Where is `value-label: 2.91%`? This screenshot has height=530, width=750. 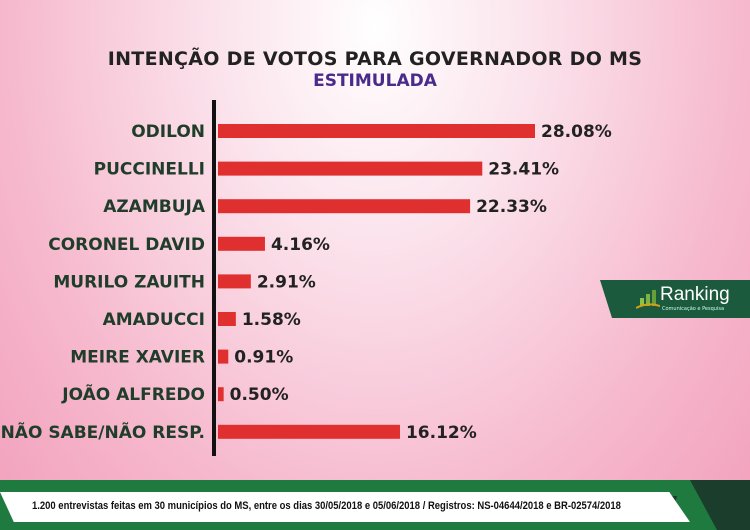
value-label: 2.91% is located at coordinates (286, 282).